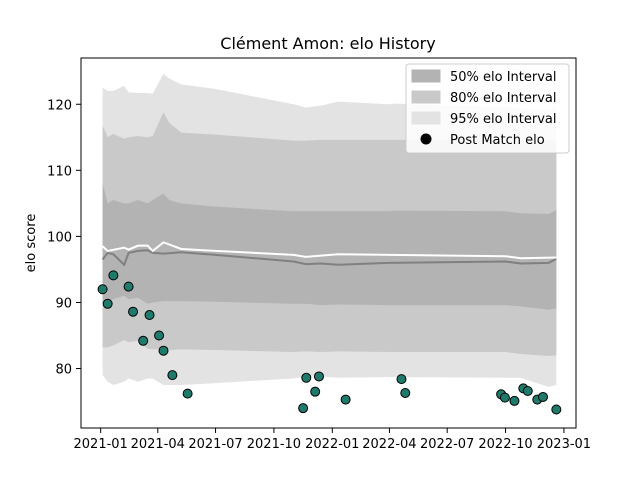 Image resolution: width=640 pixels, height=480 pixels. I want to click on y-axis-label: elo score, so click(31, 243).